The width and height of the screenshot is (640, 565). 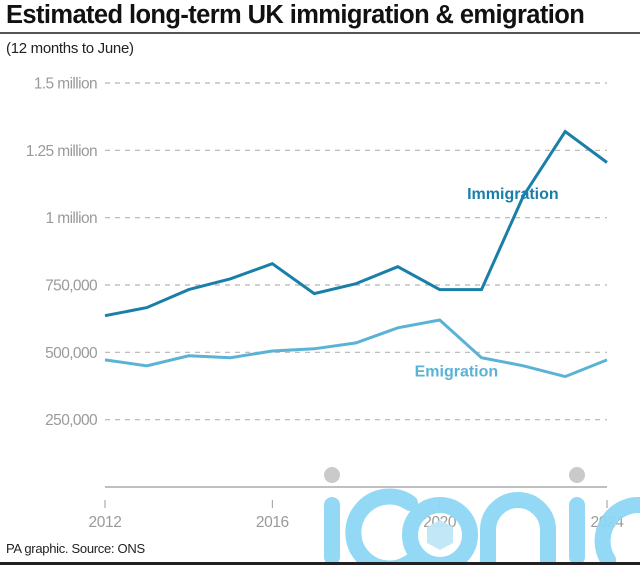 I want to click on footer-divider, so click(x=320, y=563).